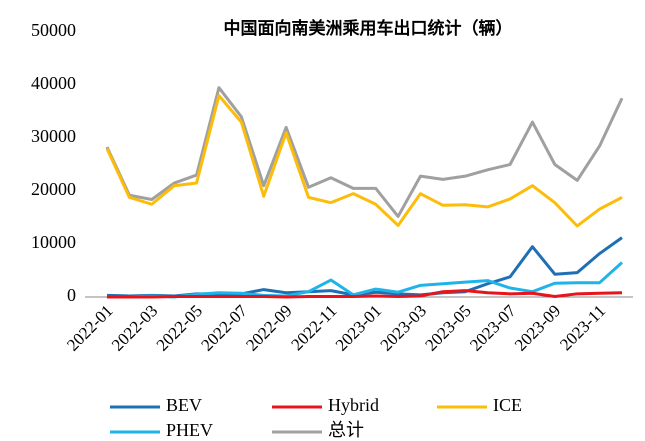  Describe the element at coordinates (53, 83) in the screenshot. I see `y-tick-label: 40000` at that location.